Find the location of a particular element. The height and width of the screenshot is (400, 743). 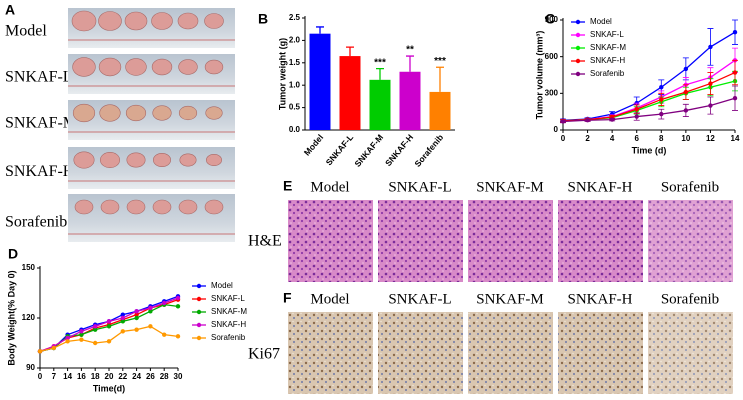

legend-label: Model is located at coordinates (601, 21).